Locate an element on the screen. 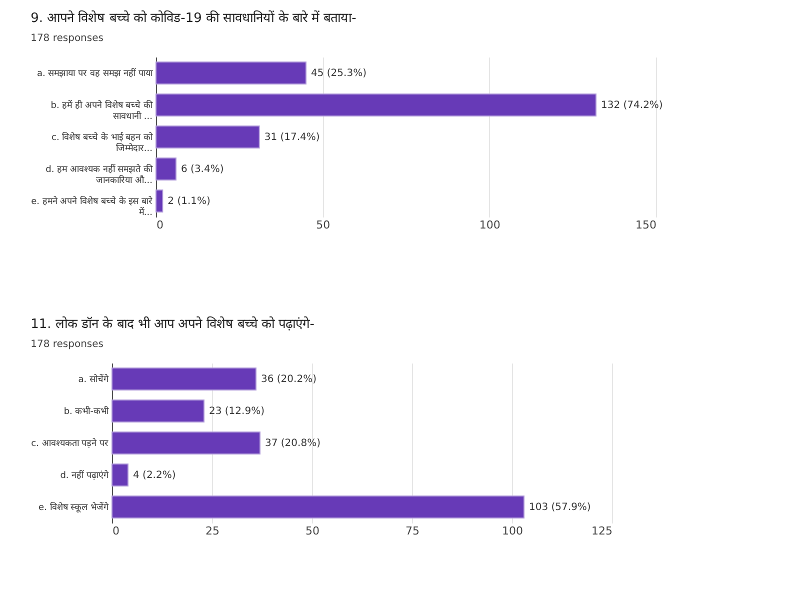 The width and height of the screenshot is (787, 597). data-label: 36 (20.2%) is located at coordinates (289, 379).